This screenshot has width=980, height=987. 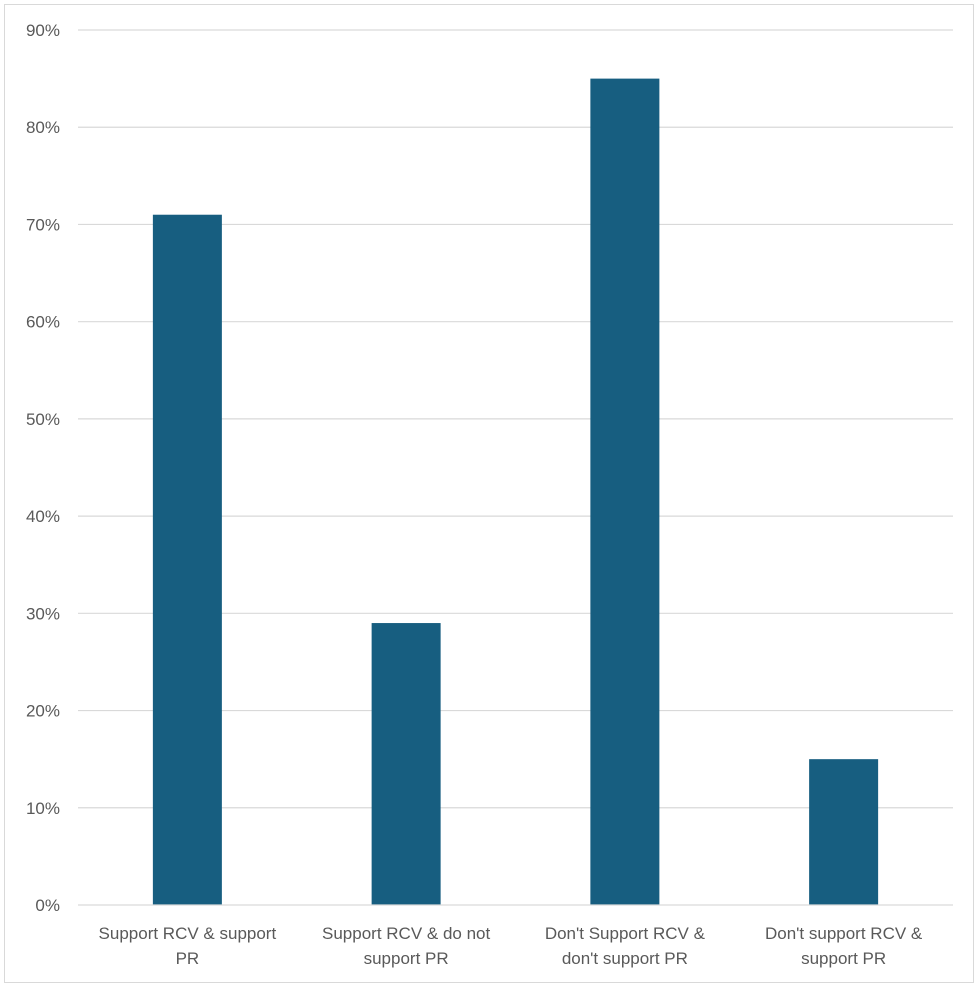 I want to click on x-category-label: Don't Support RCV & don't support PR, so click(x=625, y=946).